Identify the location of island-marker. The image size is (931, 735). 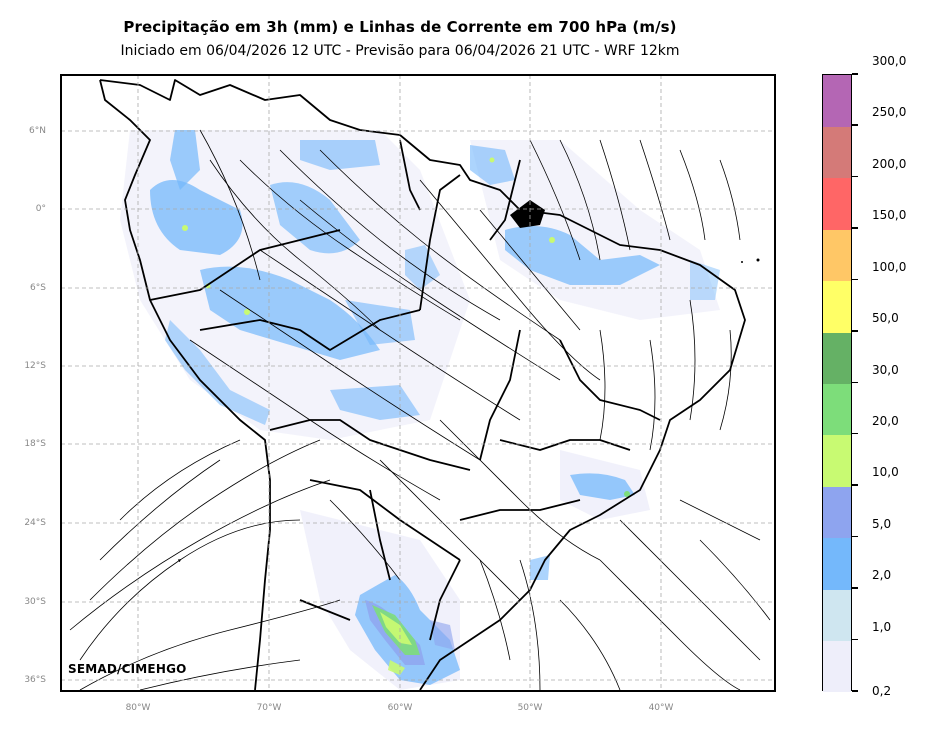
(527, 214).